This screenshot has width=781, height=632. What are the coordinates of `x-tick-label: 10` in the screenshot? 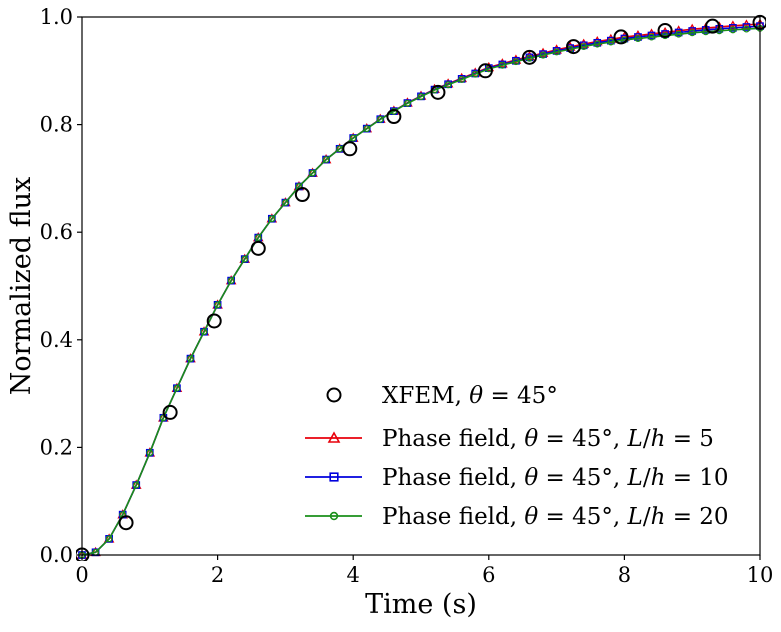 It's located at (760, 575).